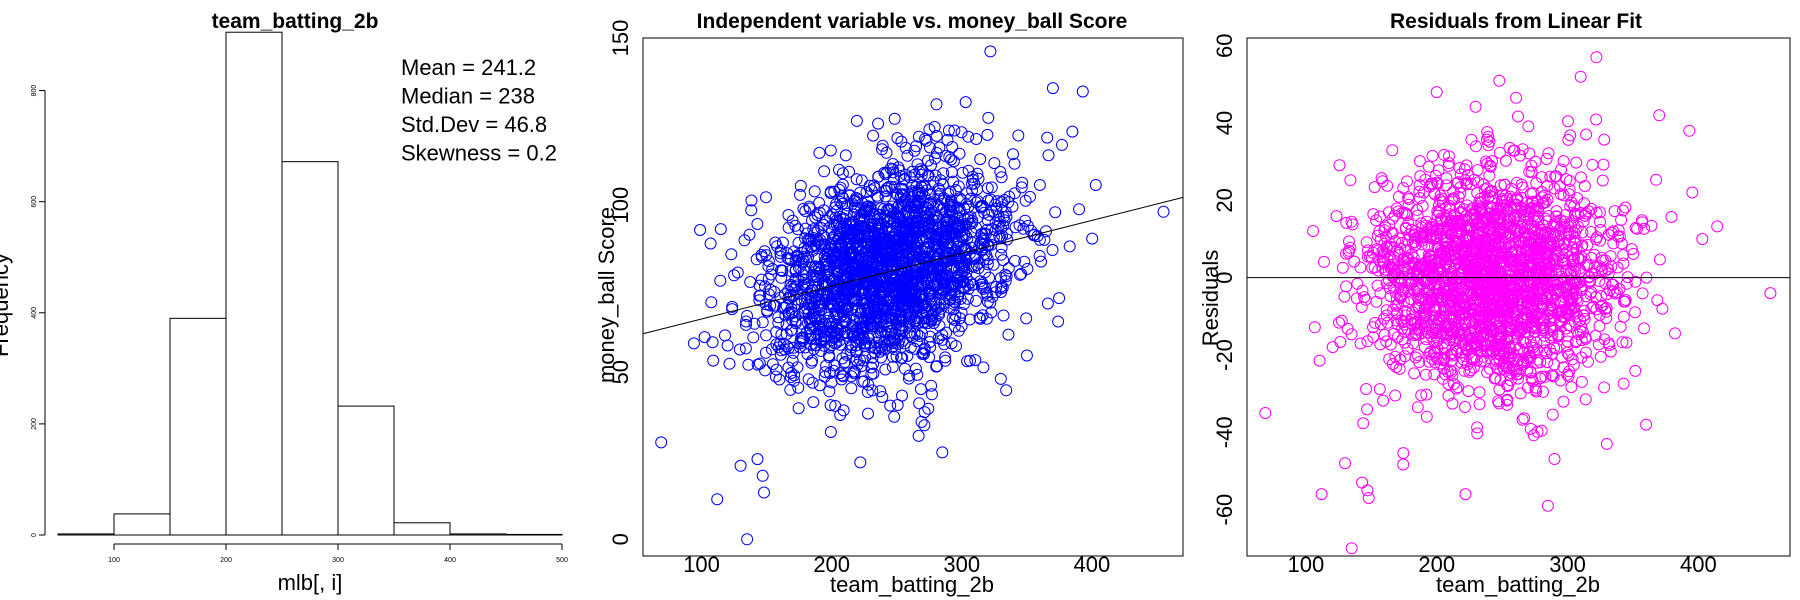 The image size is (1800, 600). What do you see at coordinates (896, 564) in the screenshot?
I see `scatter-x-axis: 100 200 300 400` at bounding box center [896, 564].